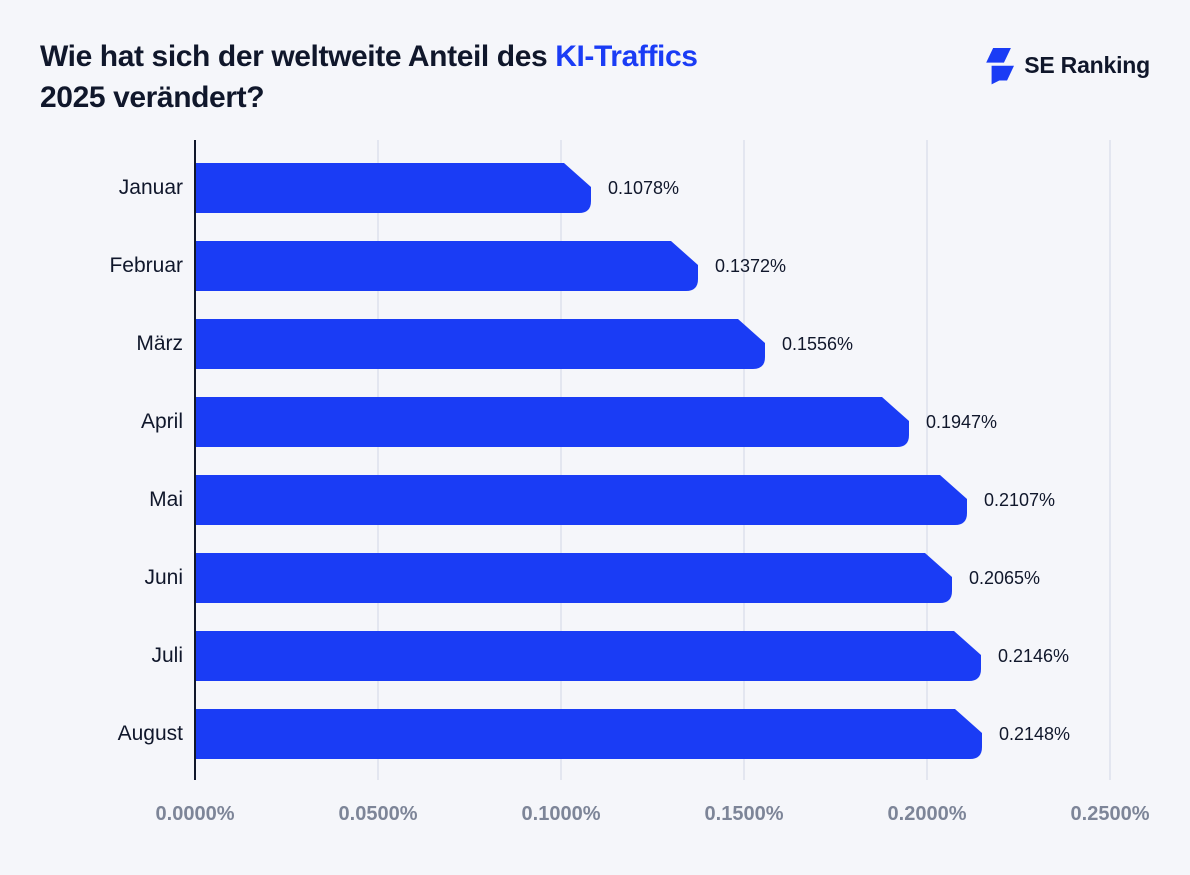  I want to click on se-ranking-logo: SE Ranking, so click(1065, 65).